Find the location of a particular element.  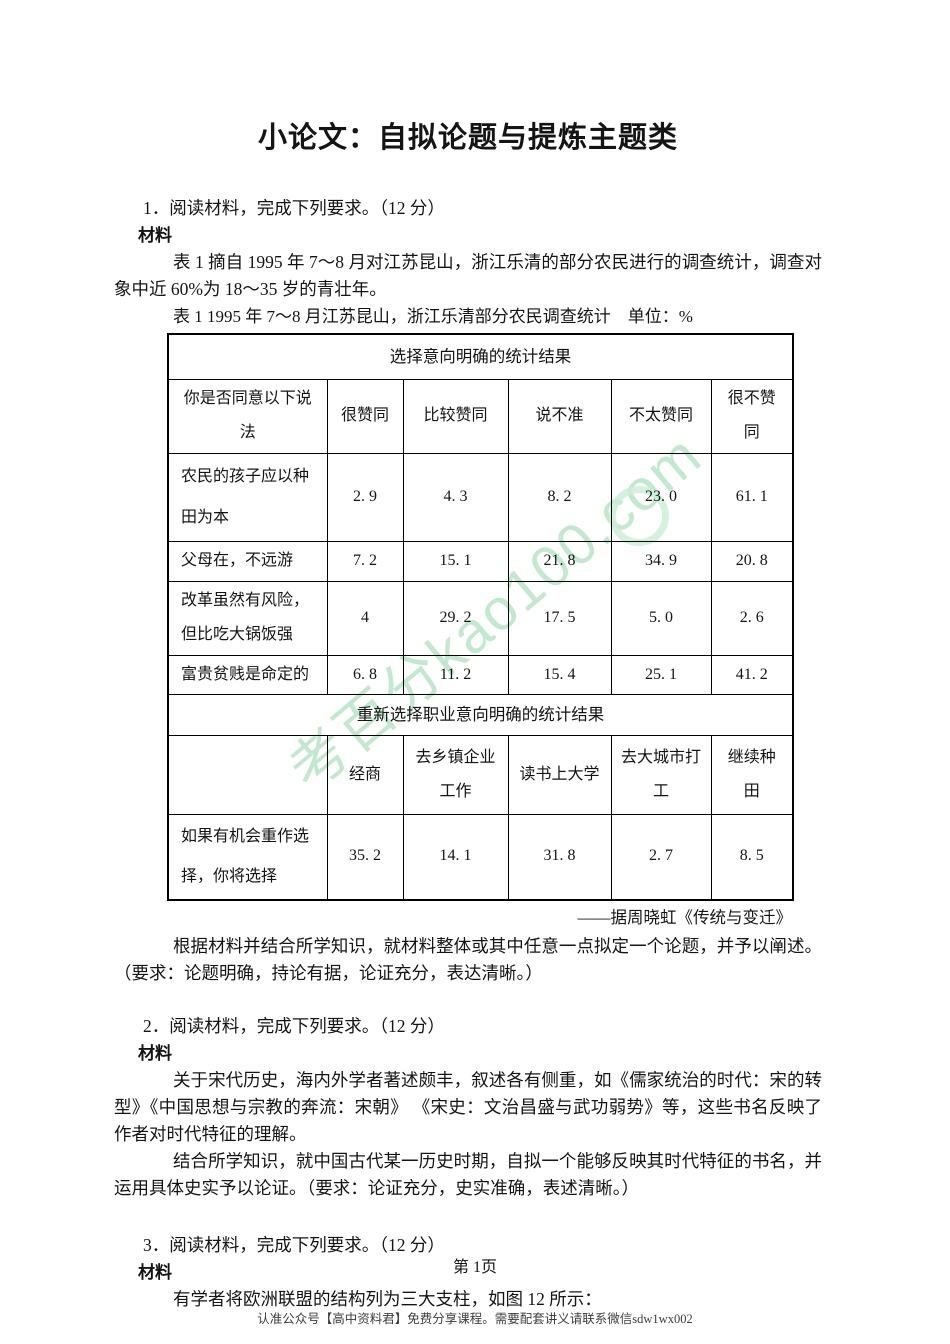

cell-value: 20. 8 is located at coordinates (752, 561).